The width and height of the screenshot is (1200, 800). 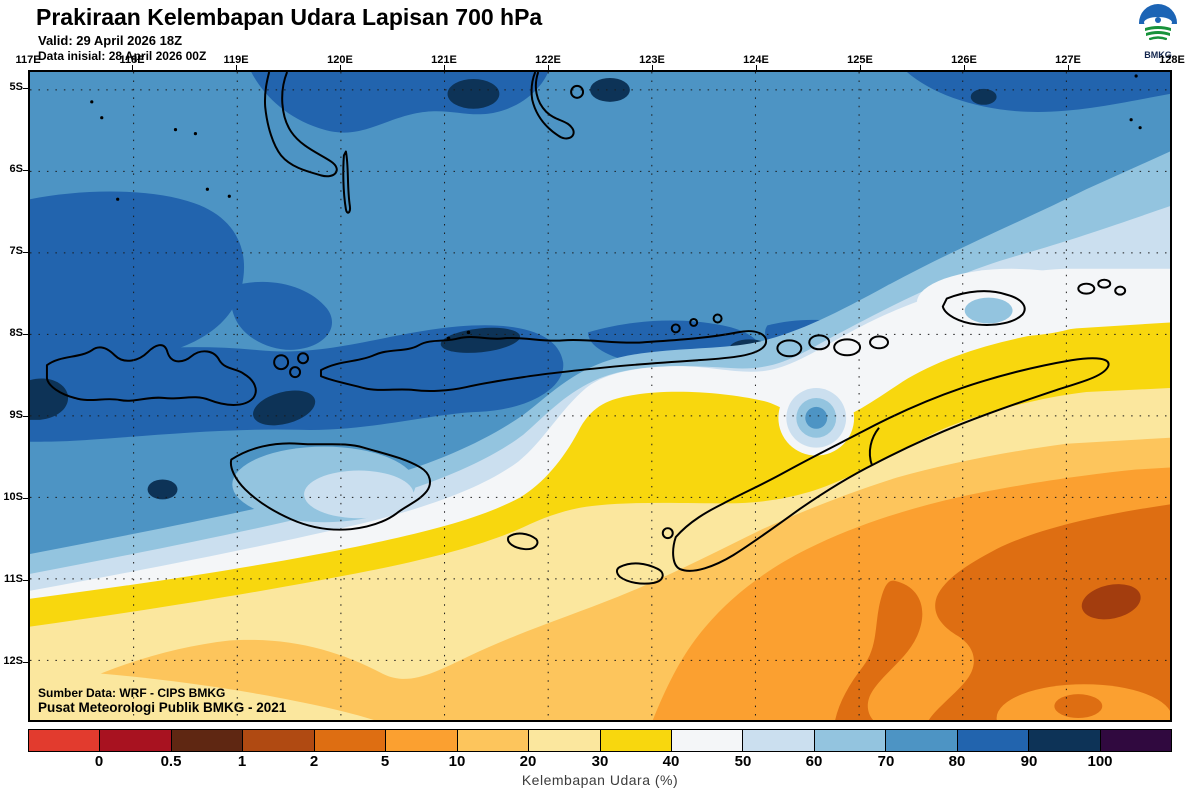 What do you see at coordinates (1002, 612) in the screenshot?
I see `humidity-2-5-patches` at bounding box center [1002, 612].